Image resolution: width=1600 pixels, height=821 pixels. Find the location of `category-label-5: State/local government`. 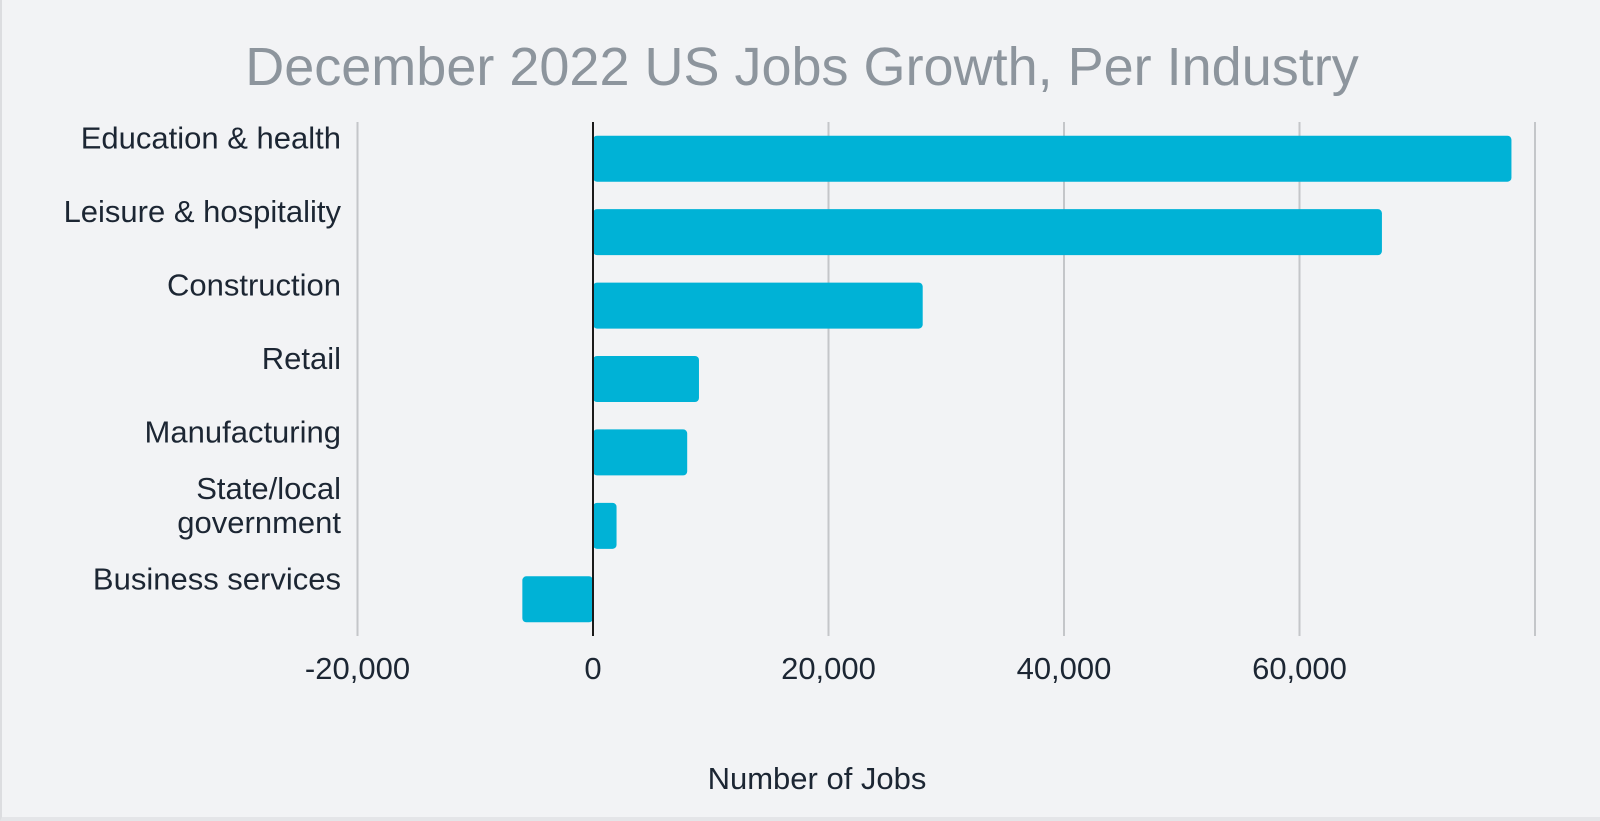

category-label-5: State/local government is located at coordinates (259, 505).